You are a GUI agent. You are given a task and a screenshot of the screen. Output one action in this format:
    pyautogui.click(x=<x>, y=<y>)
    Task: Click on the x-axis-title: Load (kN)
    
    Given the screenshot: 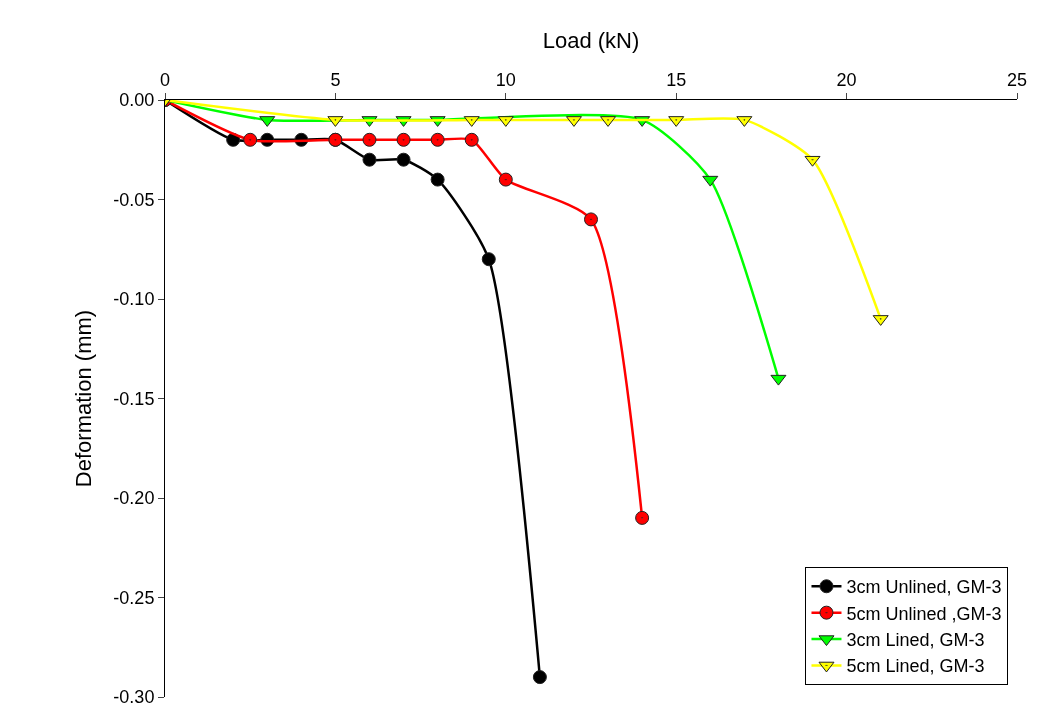 What is the action you would take?
    pyautogui.click(x=591, y=40)
    